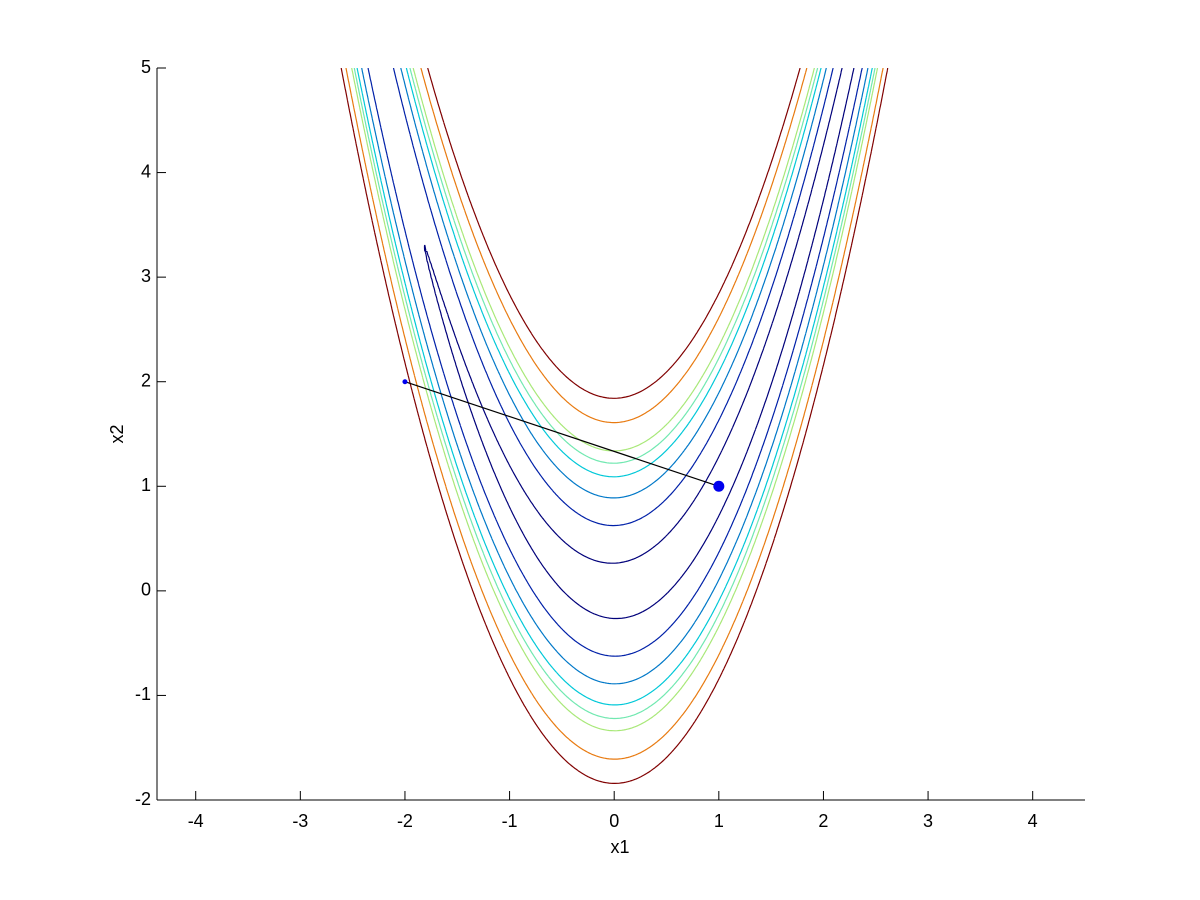  I want to click on y-tick-label: 2, so click(146, 380).